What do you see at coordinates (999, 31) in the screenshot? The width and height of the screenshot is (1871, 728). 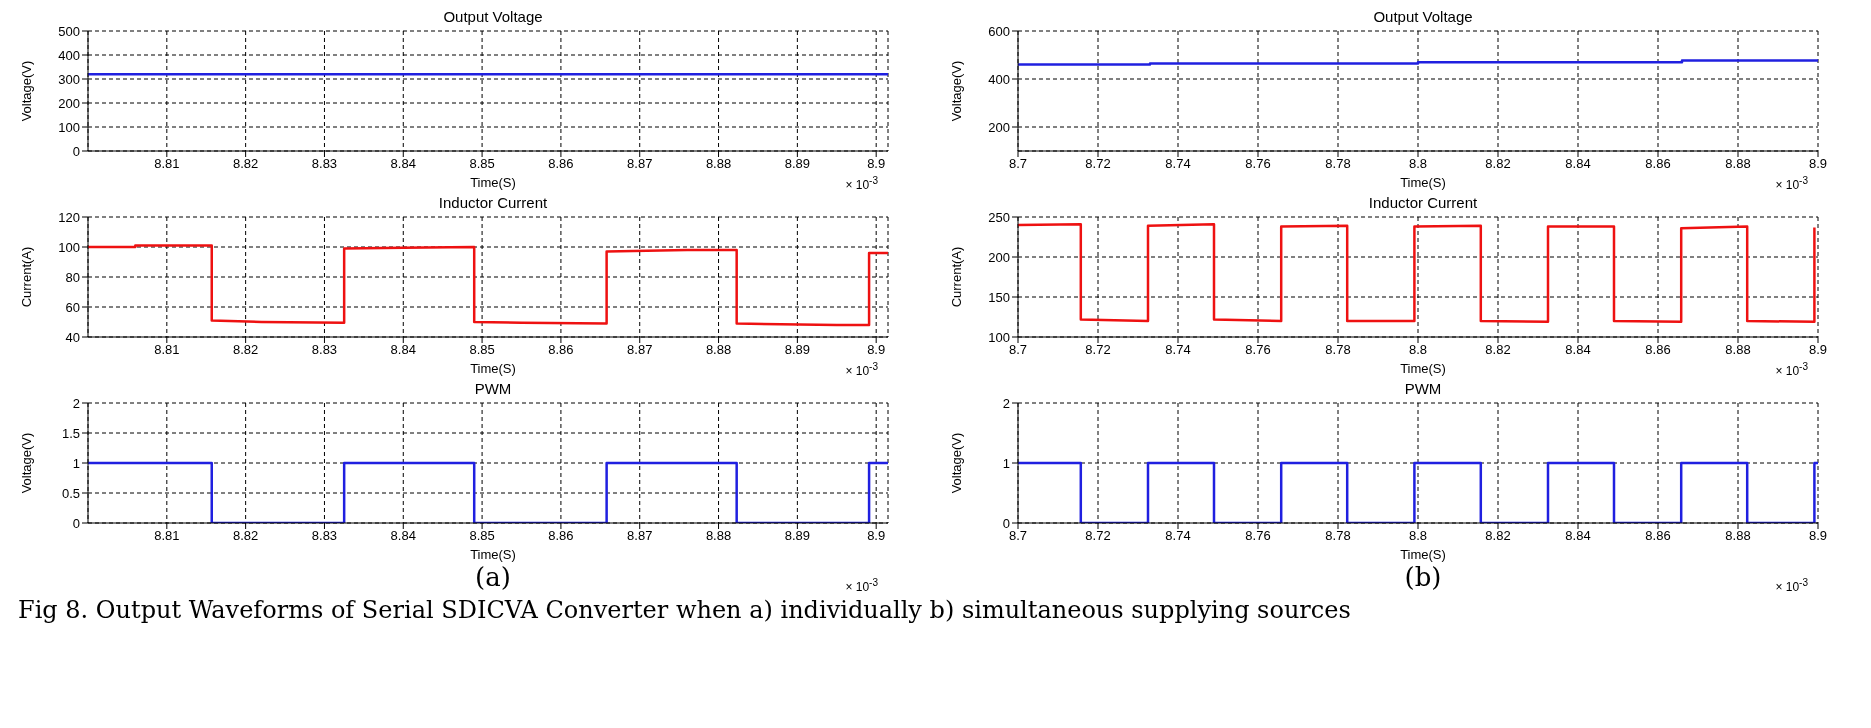 I see `y-tick-label: 600` at bounding box center [999, 31].